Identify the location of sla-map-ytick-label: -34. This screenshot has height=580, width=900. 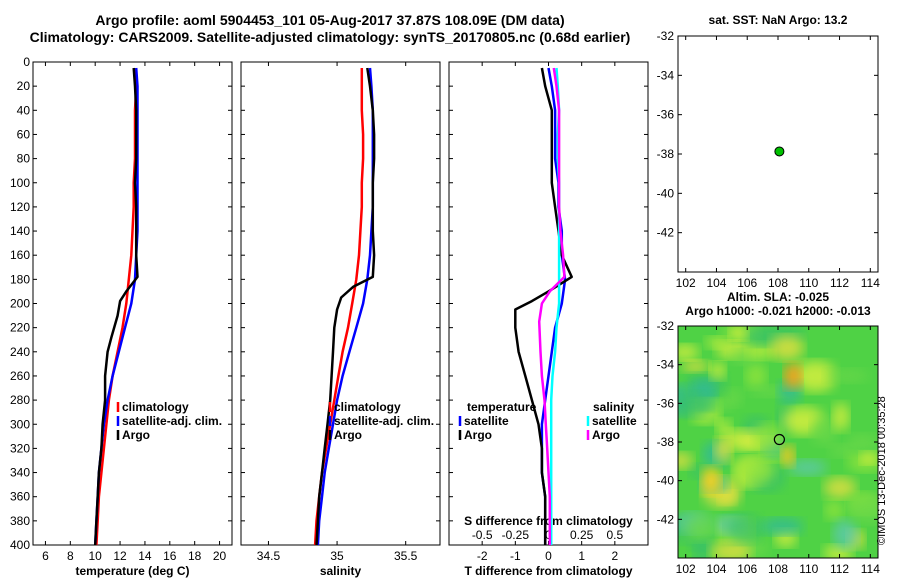
(666, 365).